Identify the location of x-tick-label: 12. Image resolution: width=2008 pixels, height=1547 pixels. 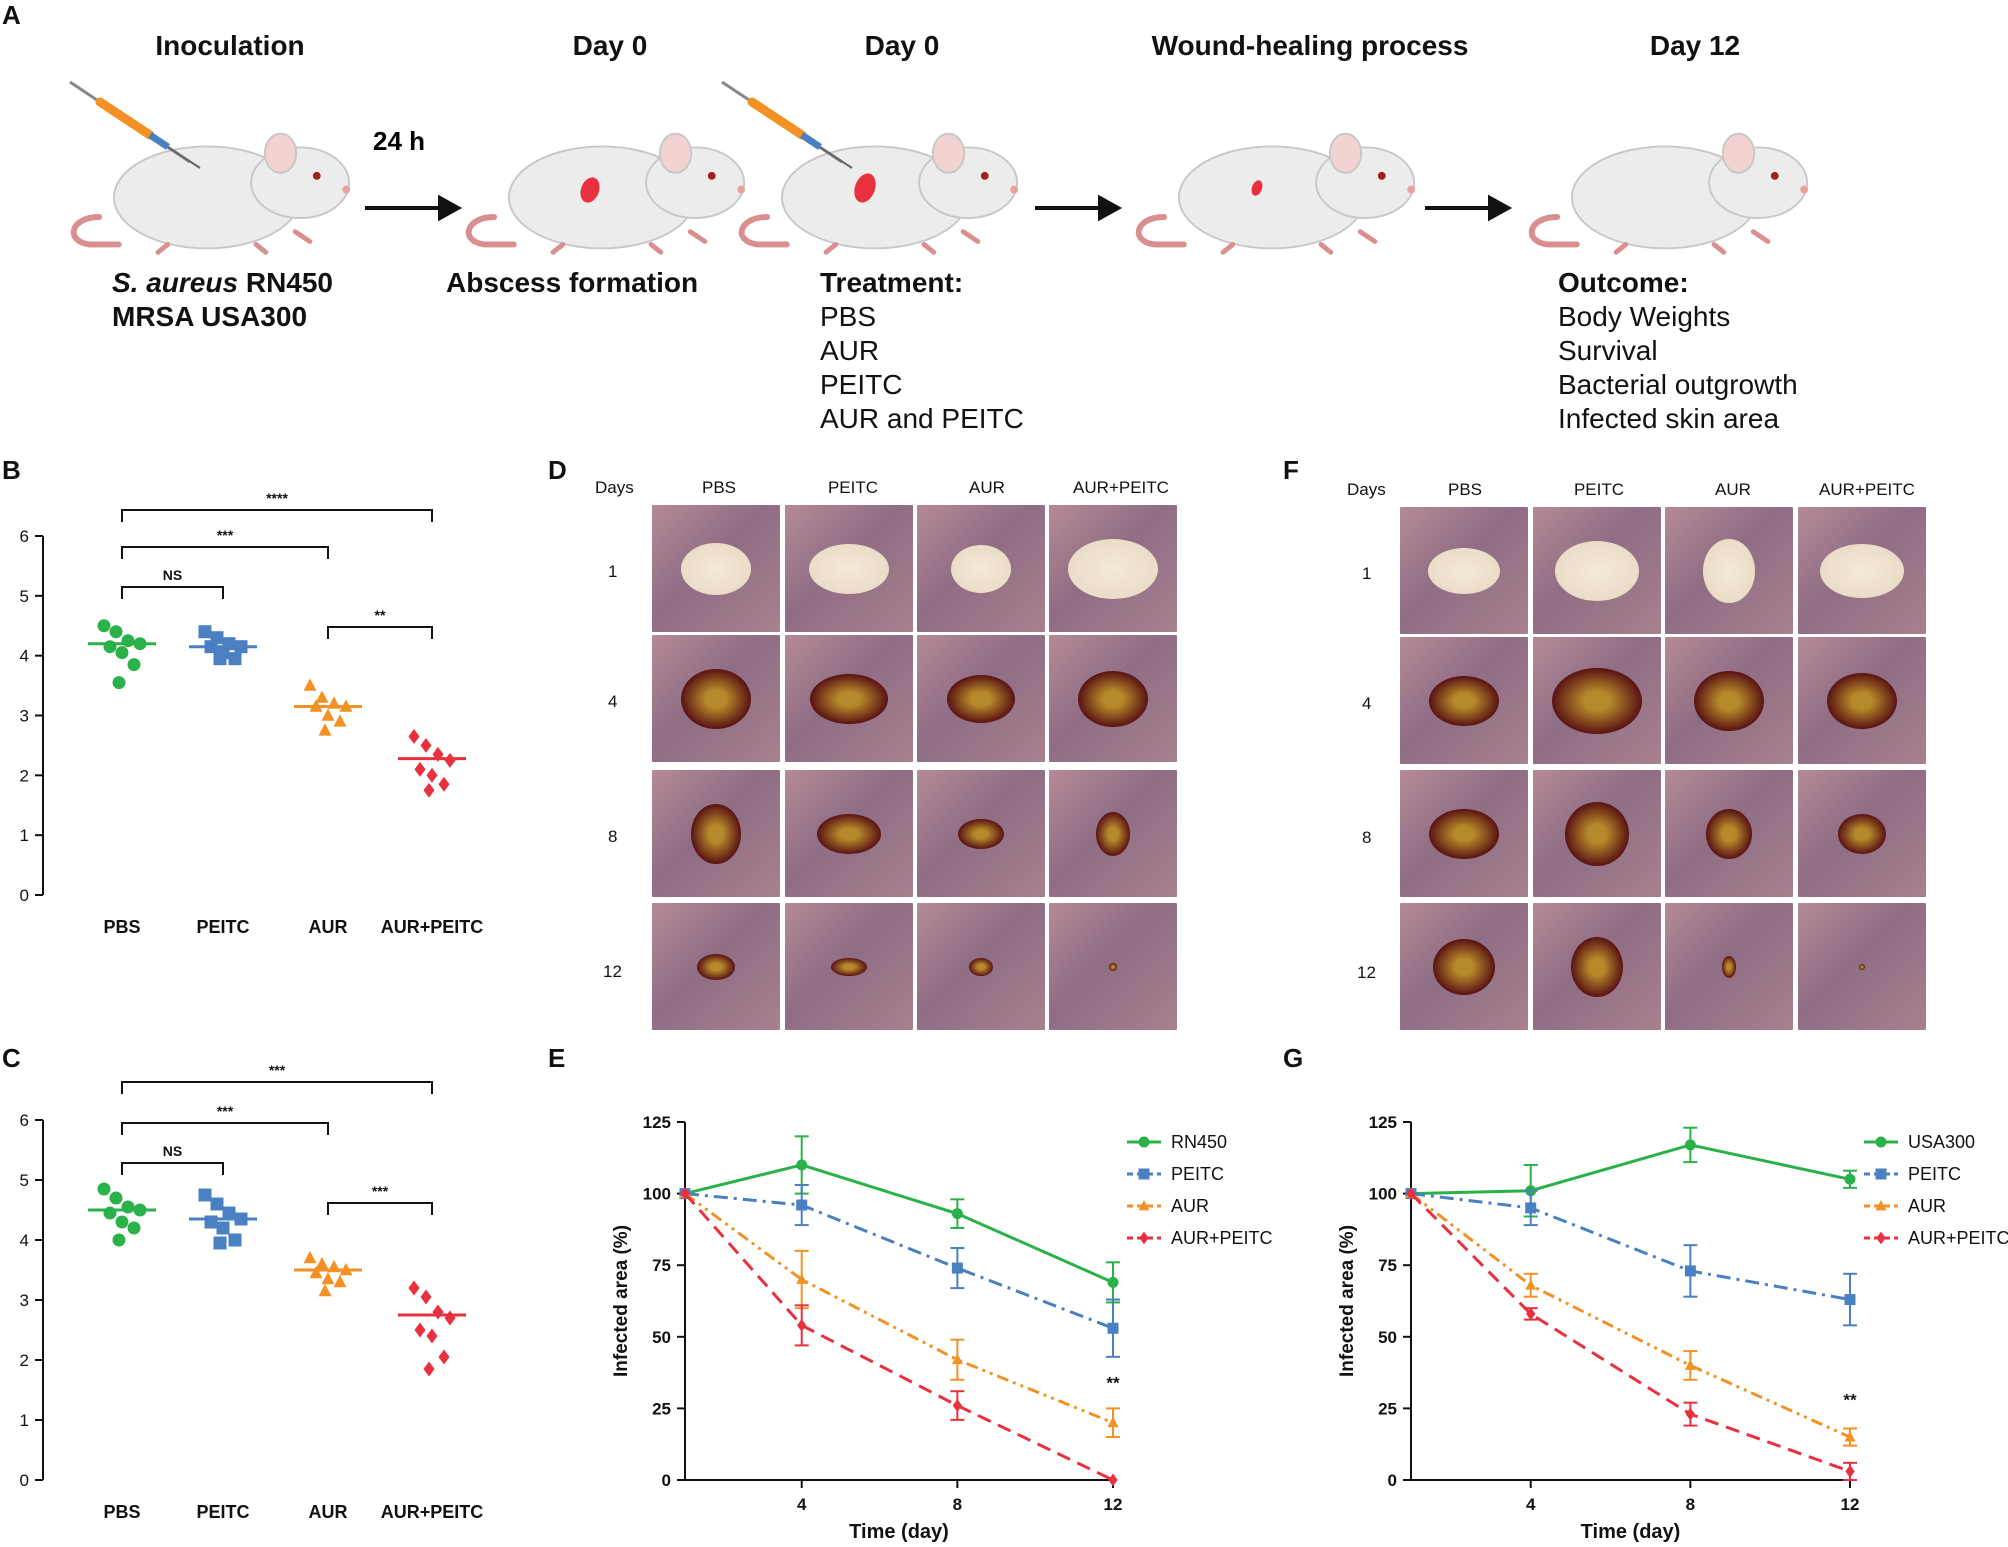
(1113, 1504).